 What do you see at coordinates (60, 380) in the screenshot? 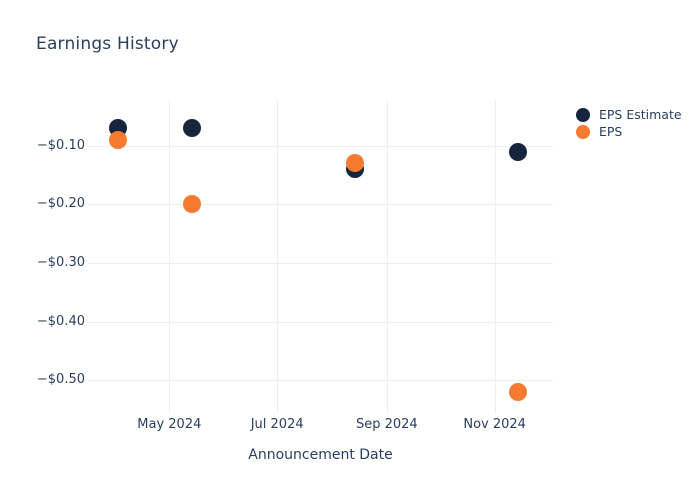
I see `y-tick-label: −$0.50` at bounding box center [60, 380].